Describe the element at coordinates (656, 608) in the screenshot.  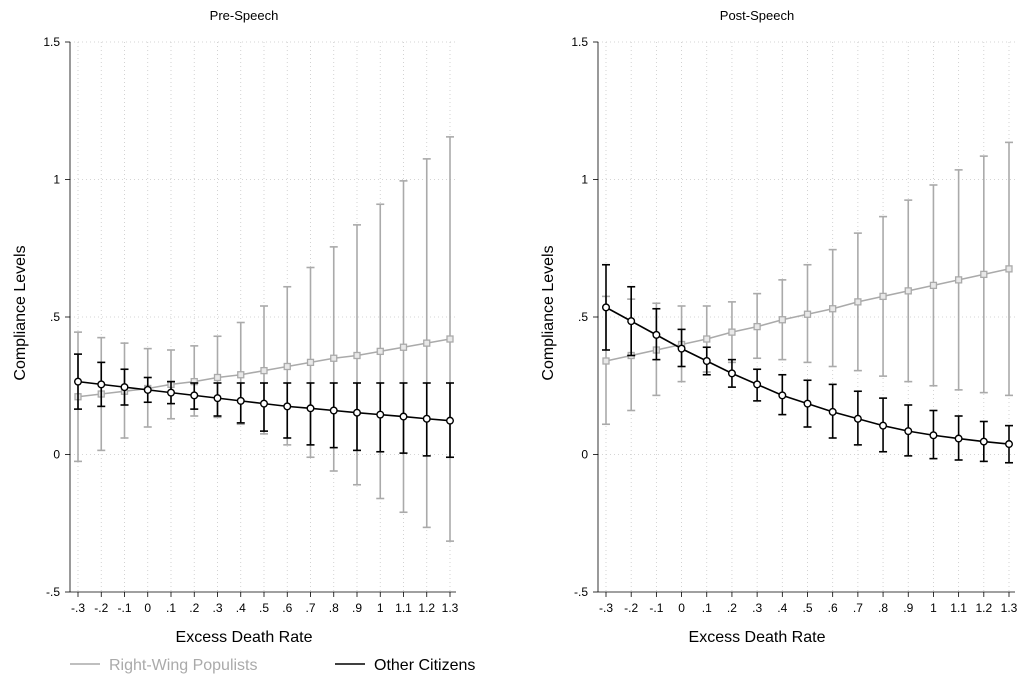
I see `x-tick-label: -.1` at that location.